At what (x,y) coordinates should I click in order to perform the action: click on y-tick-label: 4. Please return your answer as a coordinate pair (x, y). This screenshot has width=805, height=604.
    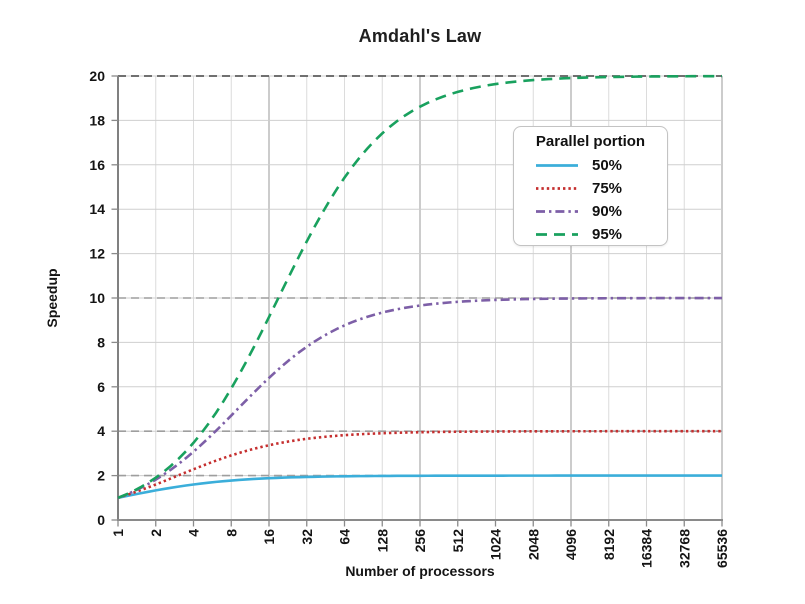
    Looking at the image, I should click on (101, 431).